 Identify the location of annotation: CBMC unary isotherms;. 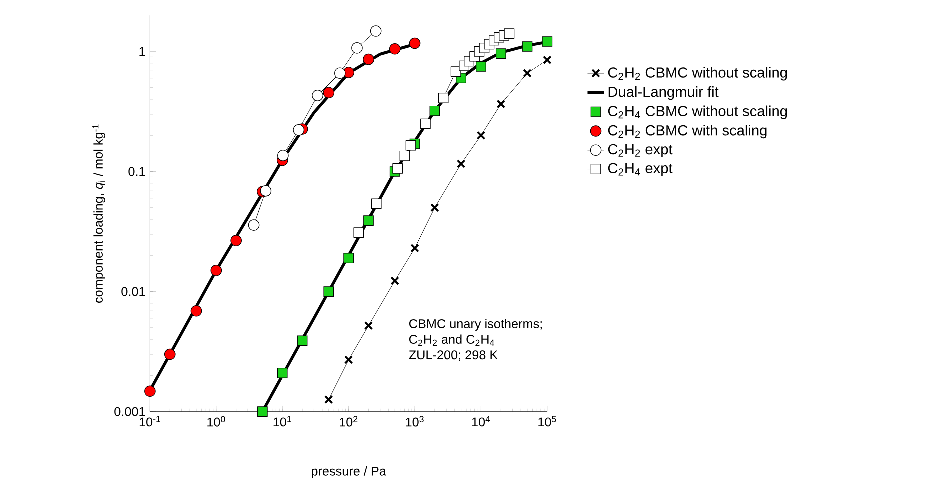
(475, 325).